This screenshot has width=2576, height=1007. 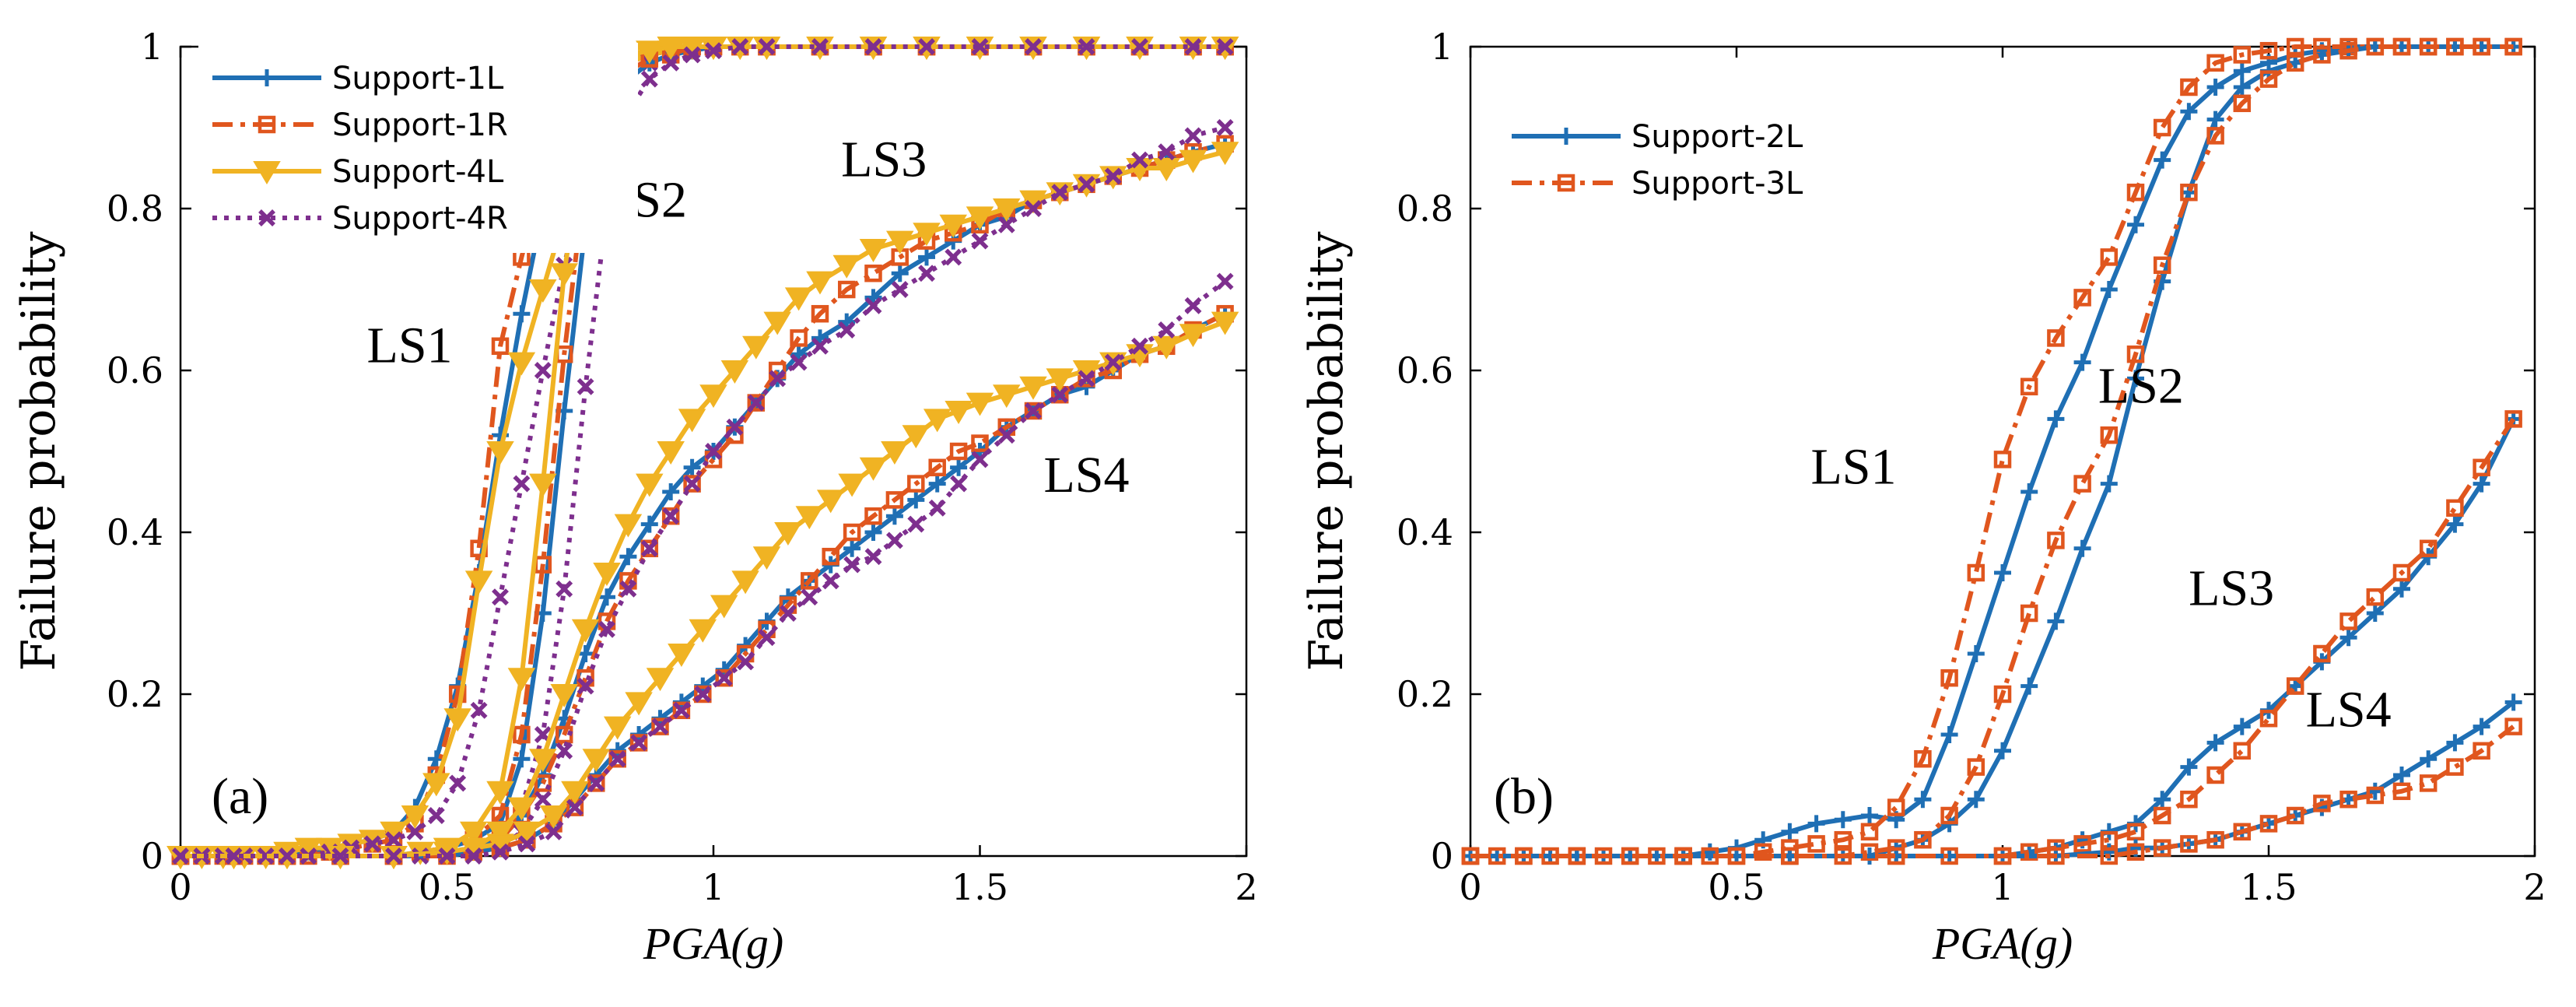 I want to click on y-tick-label: 0.4, so click(x=1425, y=532).